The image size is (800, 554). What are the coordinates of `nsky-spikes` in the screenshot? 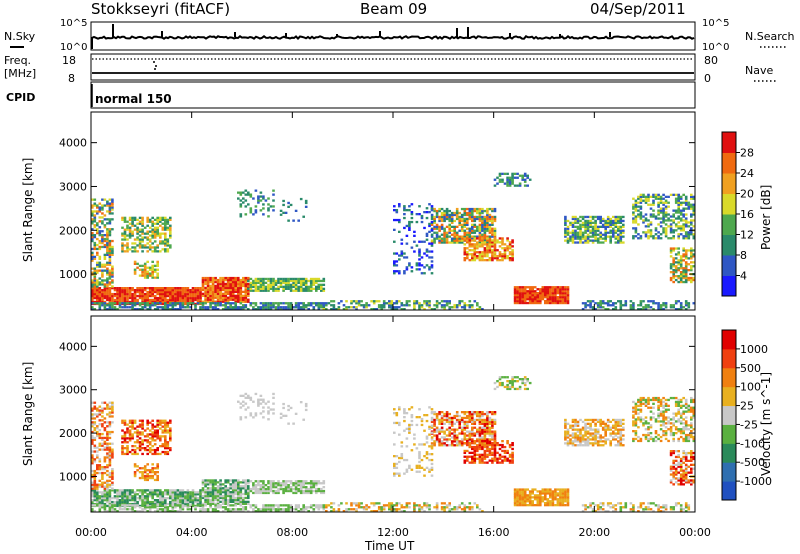 It's located at (351, 36).